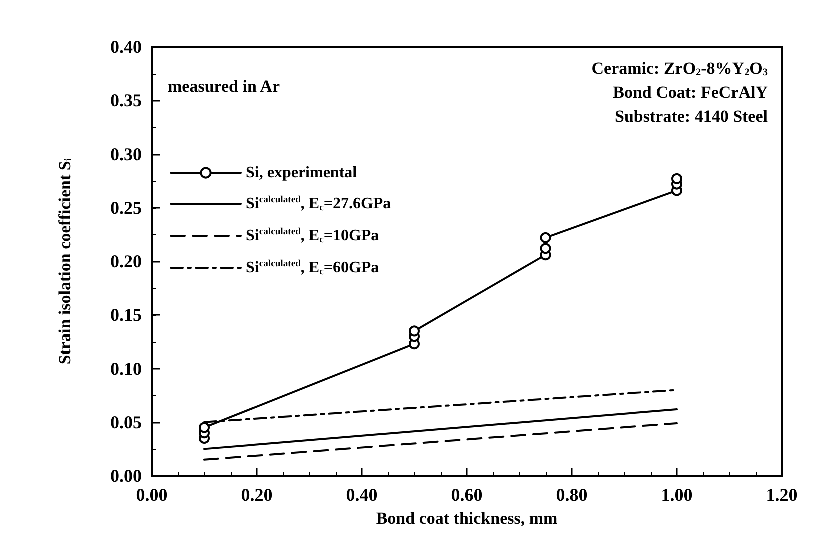  I want to click on y-tick-label: 0.15, so click(126, 315).